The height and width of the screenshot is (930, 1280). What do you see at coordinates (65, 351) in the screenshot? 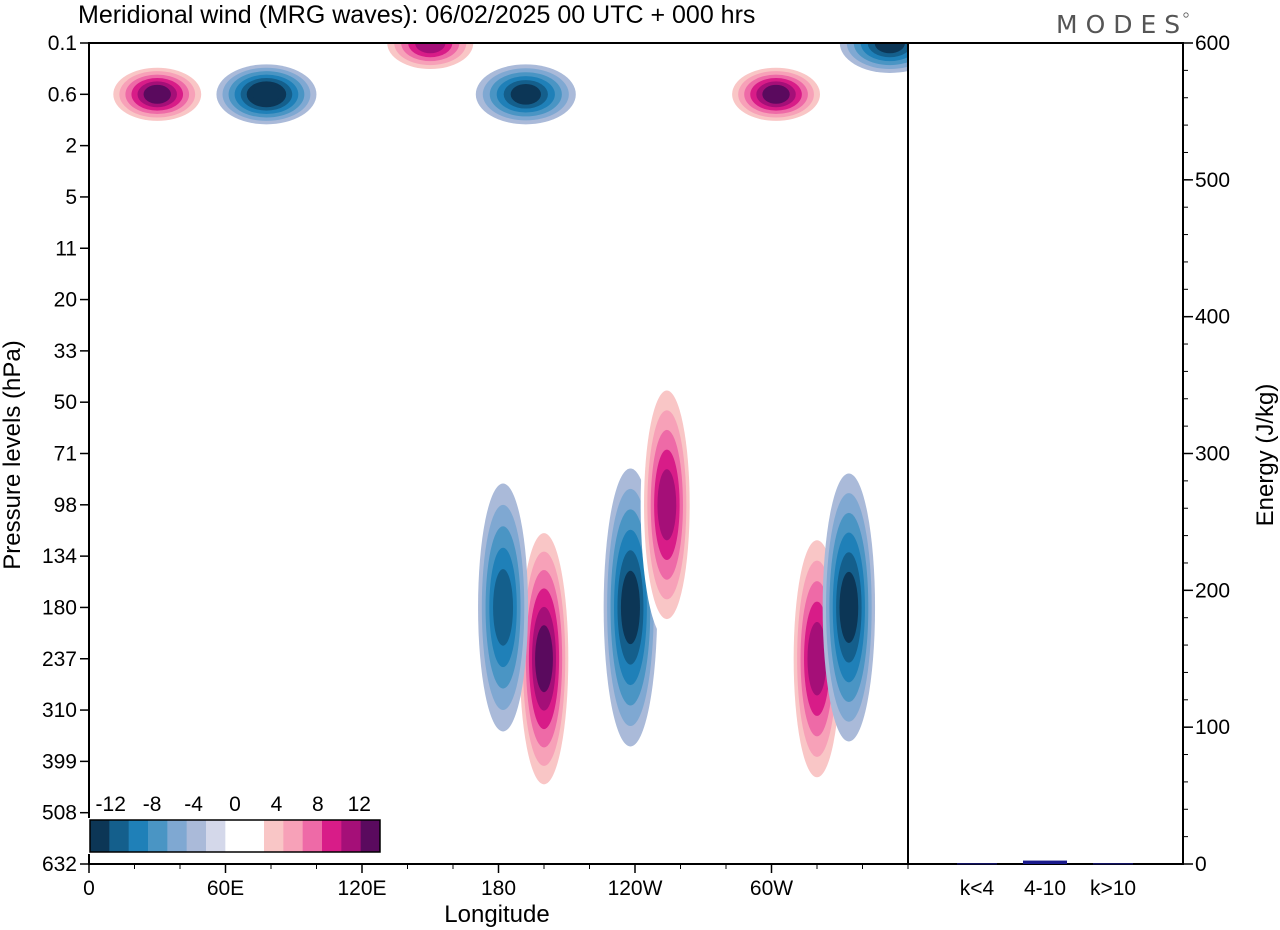
I see `y-tick-label: 33` at bounding box center [65, 351].